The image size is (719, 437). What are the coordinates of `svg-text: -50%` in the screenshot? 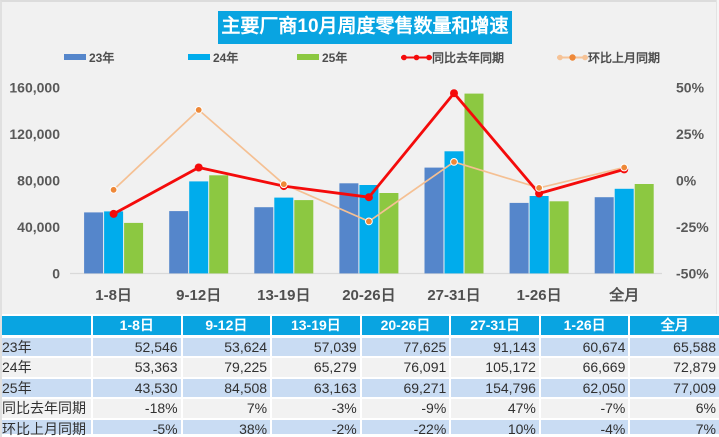 It's located at (692, 273).